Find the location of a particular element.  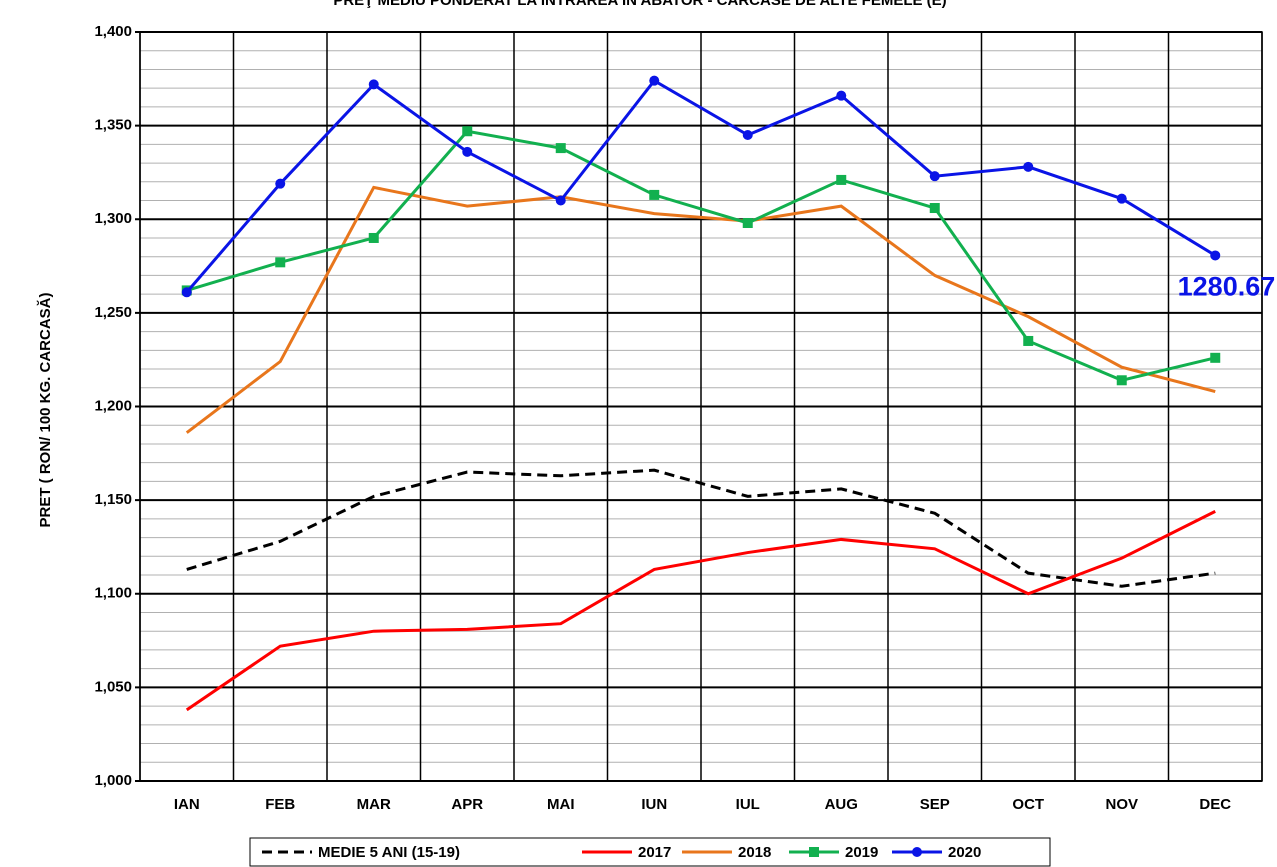

y-axis-label: PRET ( RON/ 100 KG. CARCASĂ) is located at coordinates (45, 409).